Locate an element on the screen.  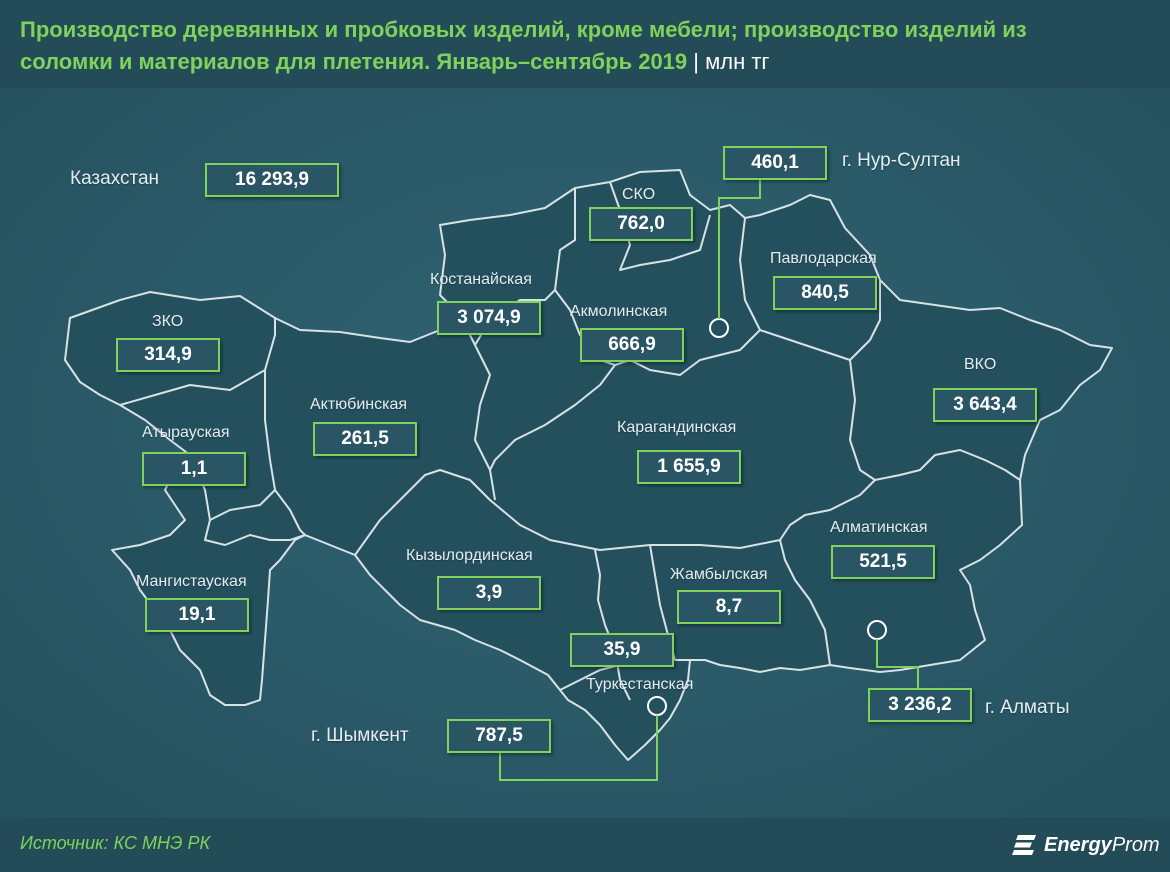
region-label-pavlodar: Павлодарская is located at coordinates (823, 258).